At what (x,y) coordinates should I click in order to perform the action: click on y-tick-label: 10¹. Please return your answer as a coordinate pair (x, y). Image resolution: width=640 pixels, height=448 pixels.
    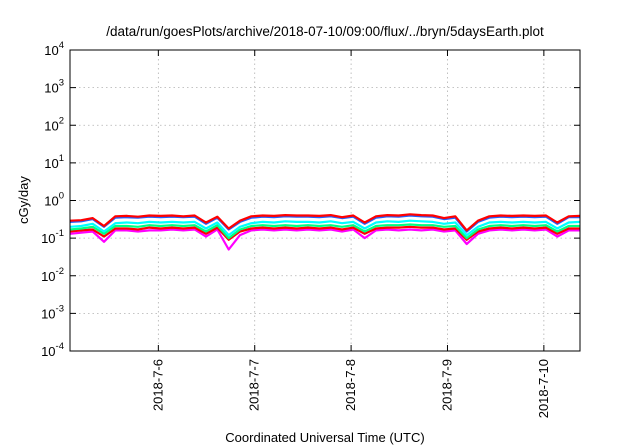
    Looking at the image, I should click on (54, 162).